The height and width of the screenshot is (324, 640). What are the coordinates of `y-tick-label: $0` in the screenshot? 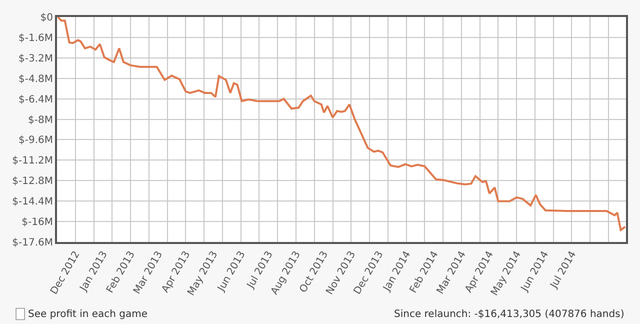 It's located at (46, 18).